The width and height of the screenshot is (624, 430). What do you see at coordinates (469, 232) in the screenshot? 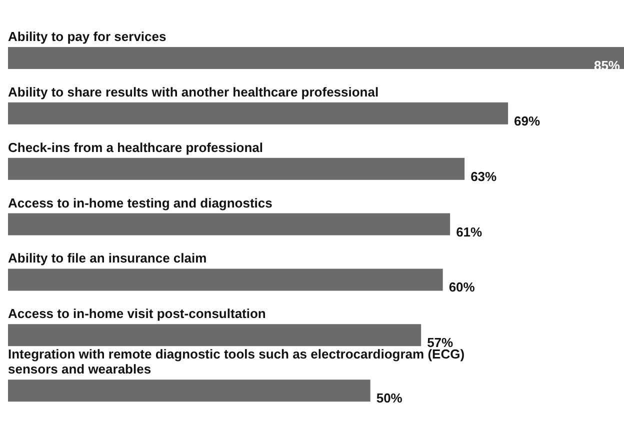
I see `data-label: 61%` at bounding box center [469, 232].